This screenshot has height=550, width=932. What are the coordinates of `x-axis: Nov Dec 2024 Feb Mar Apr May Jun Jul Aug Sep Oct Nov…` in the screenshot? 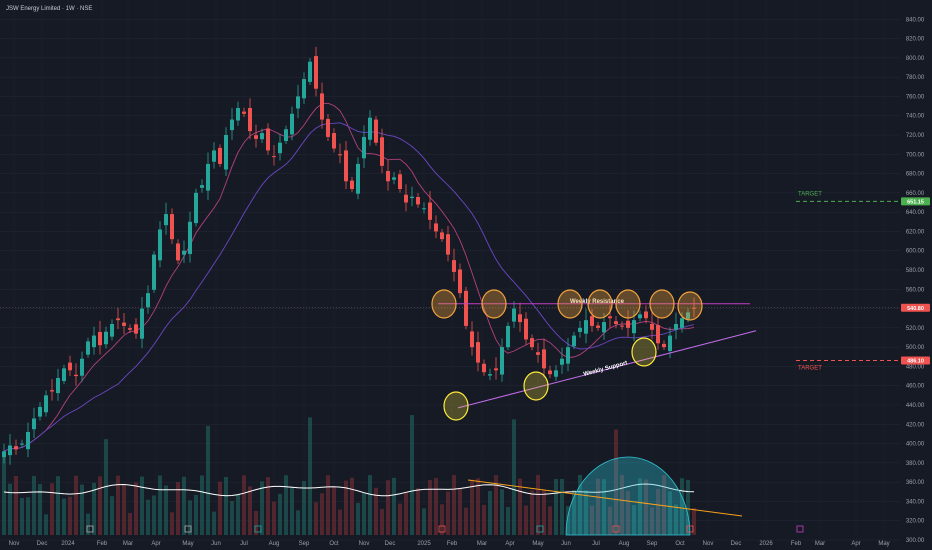 It's located at (449, 544).